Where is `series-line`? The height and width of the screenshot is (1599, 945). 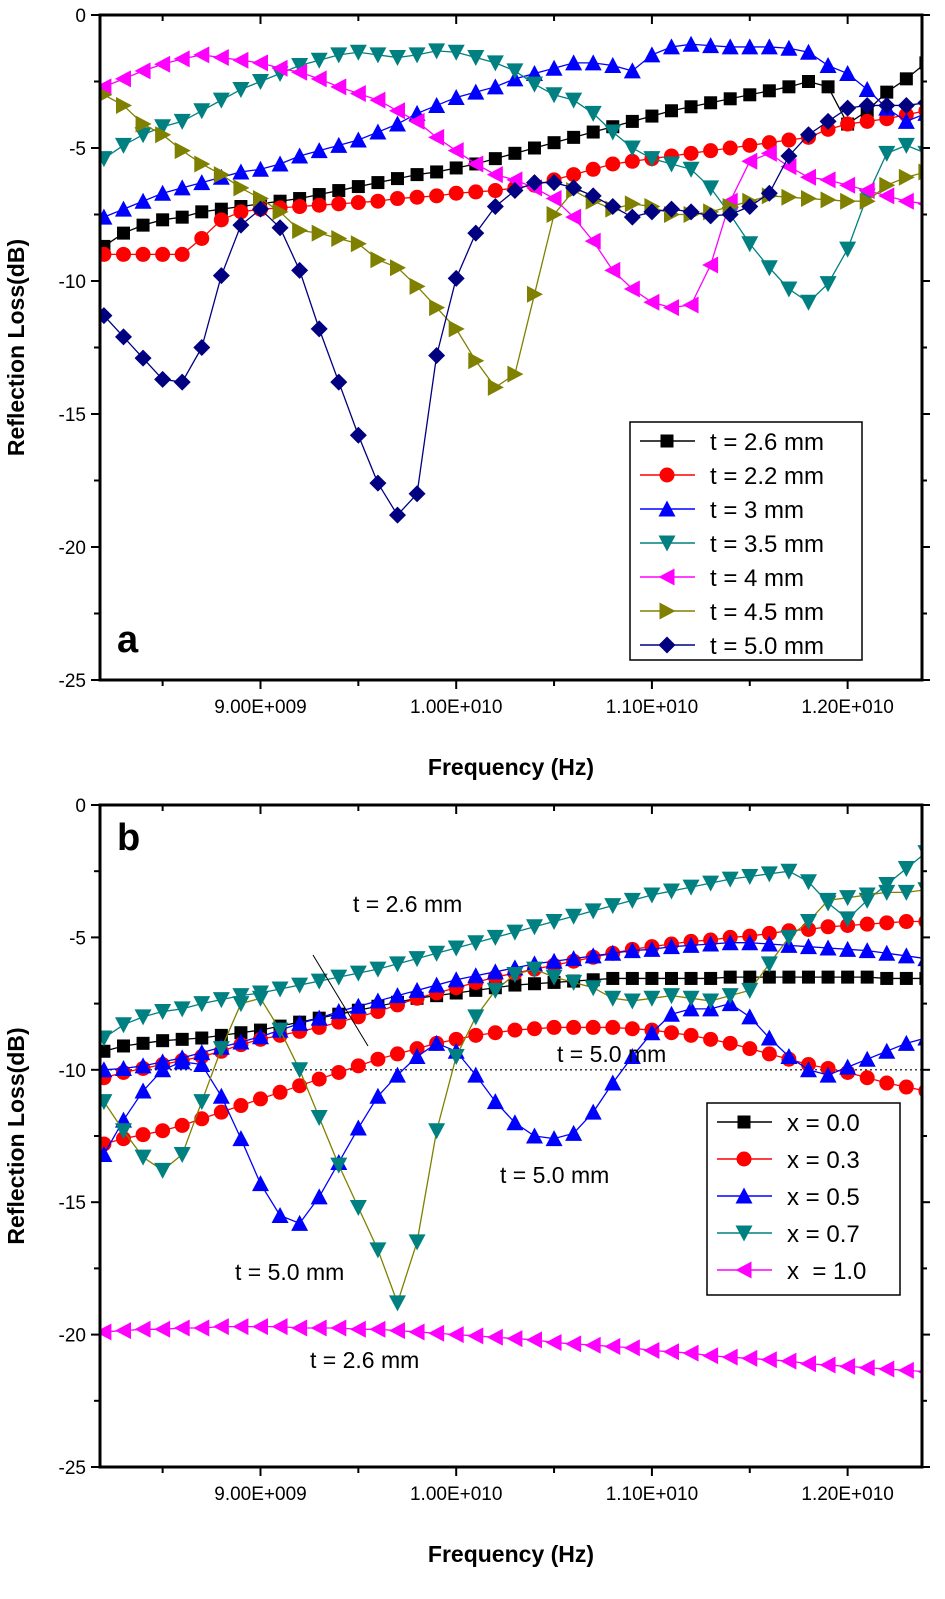 series-line is located at coordinates (512, 947).